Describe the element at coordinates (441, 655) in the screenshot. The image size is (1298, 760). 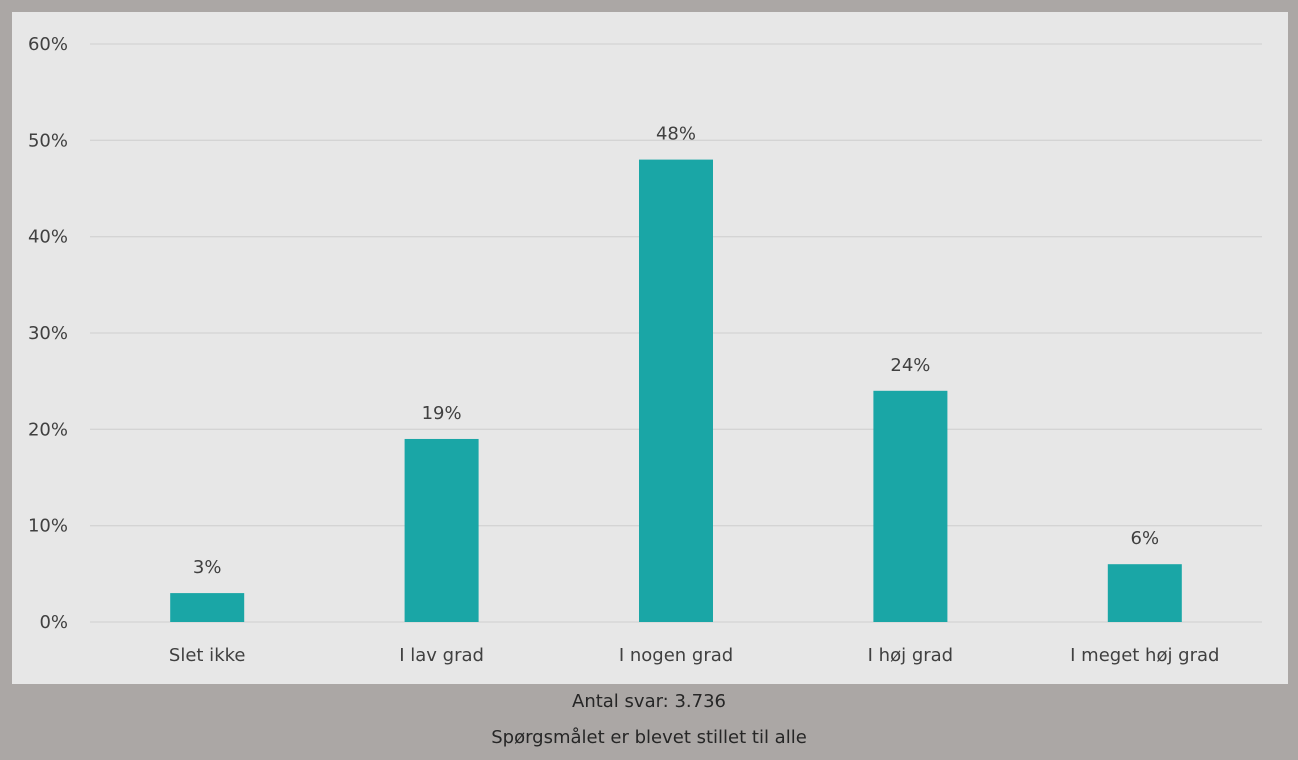
I see `x-tick-label: I lav grad` at that location.